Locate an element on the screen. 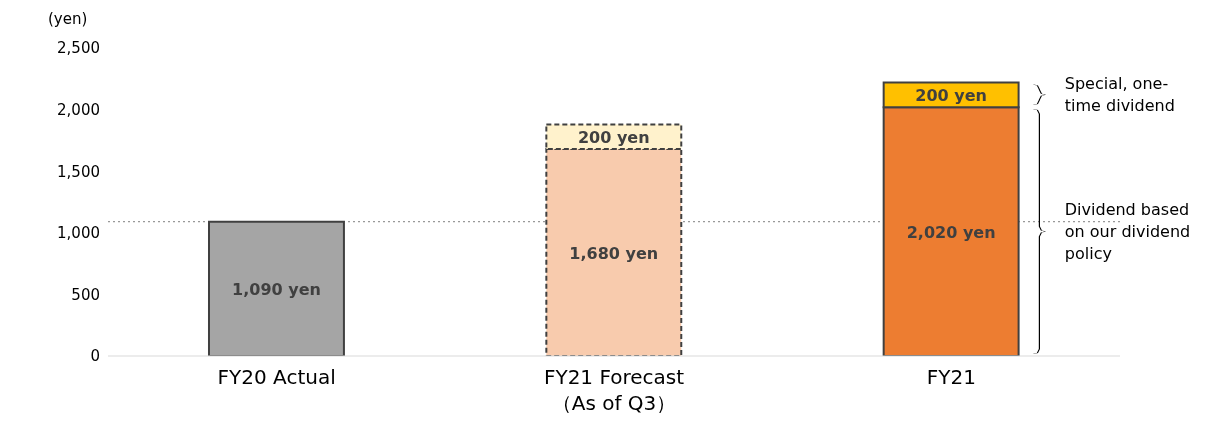  y-tick-label: 0 is located at coordinates (95, 356).